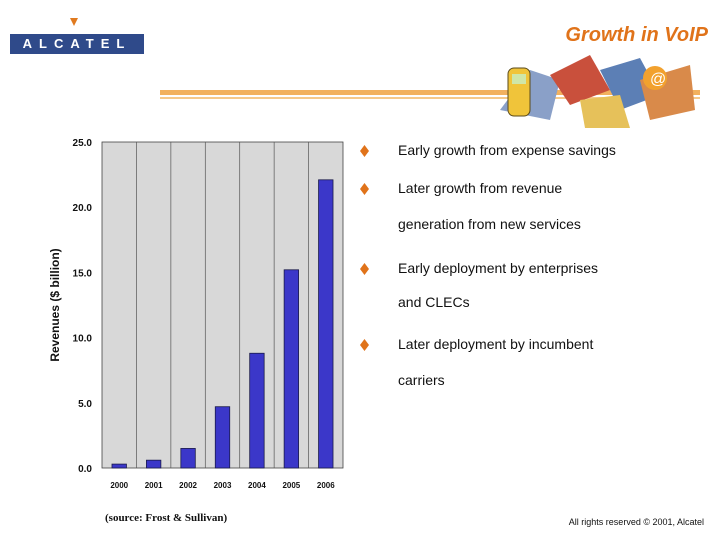  What do you see at coordinates (257, 485) in the screenshot?
I see `x-tick-label: 2004` at bounding box center [257, 485].